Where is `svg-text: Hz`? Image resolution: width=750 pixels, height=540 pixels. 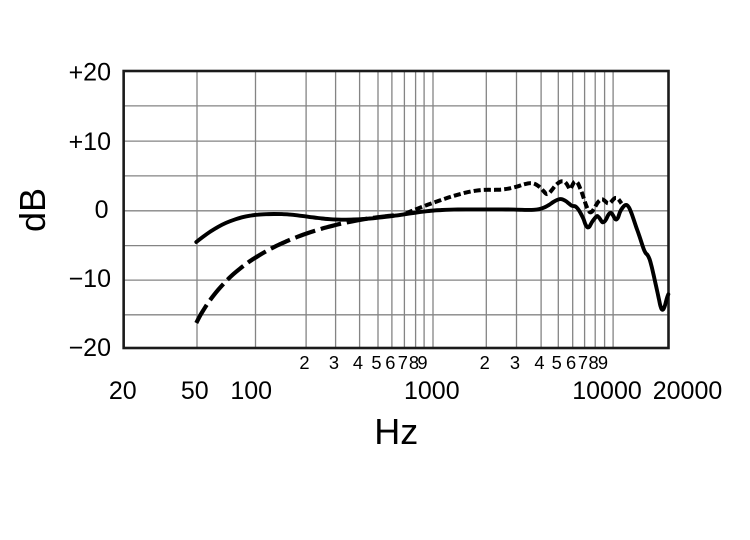
svg-text: Hz is located at coordinates (396, 431).